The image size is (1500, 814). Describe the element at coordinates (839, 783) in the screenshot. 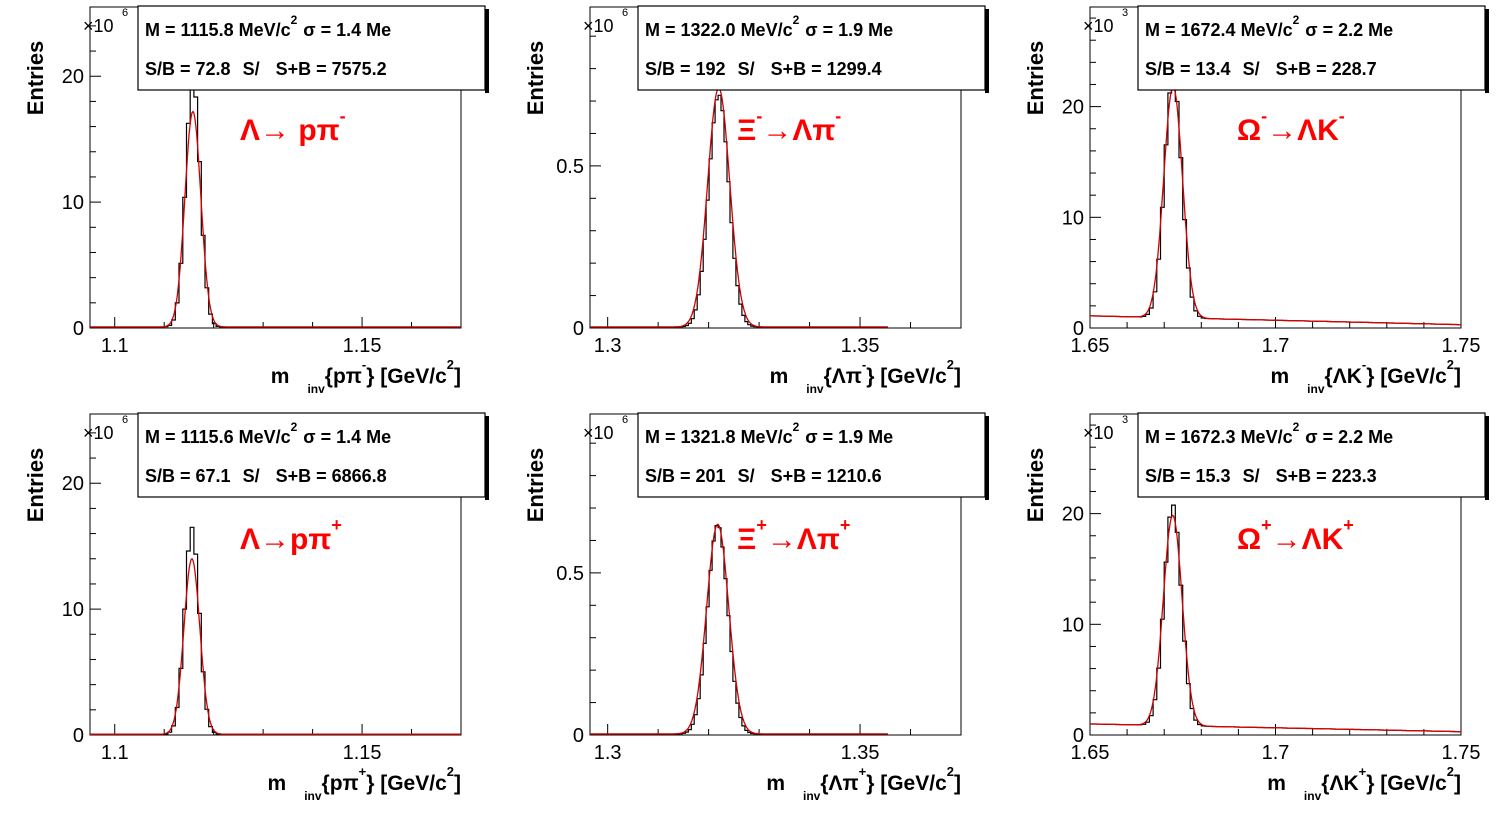

I see `x-axis-label-part: {Λπ` at that location.